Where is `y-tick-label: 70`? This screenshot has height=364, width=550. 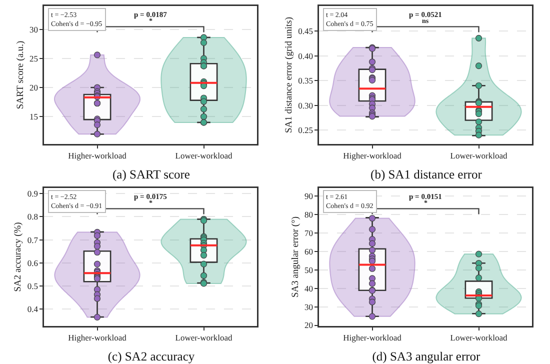 y-tick-label: 70 is located at coordinates (308, 233).